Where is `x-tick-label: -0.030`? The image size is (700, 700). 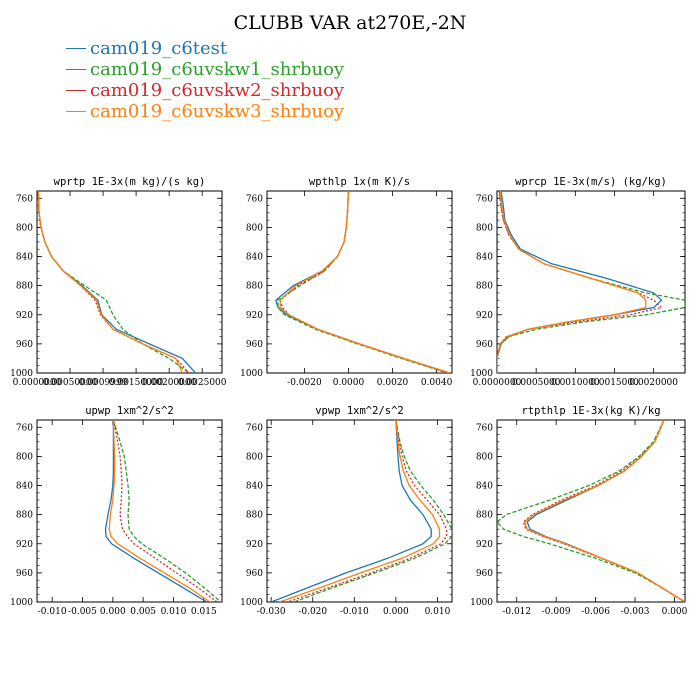 x-tick-label: -0.030 is located at coordinates (271, 612).